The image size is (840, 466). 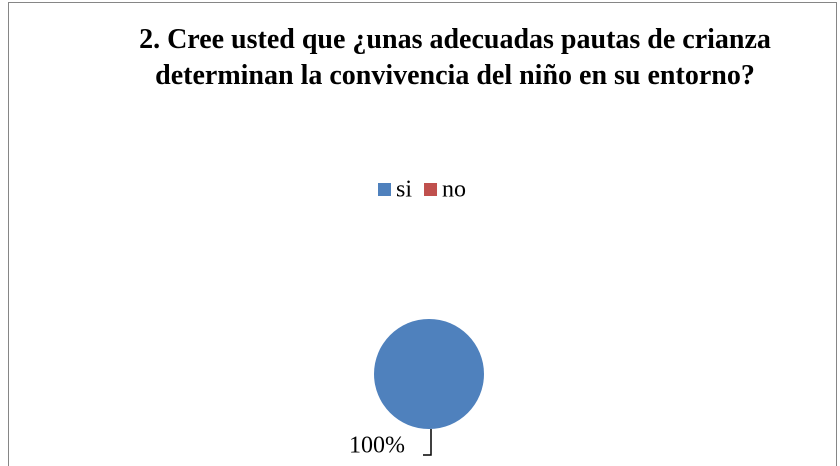 I want to click on legend-label: si, so click(x=404, y=190).